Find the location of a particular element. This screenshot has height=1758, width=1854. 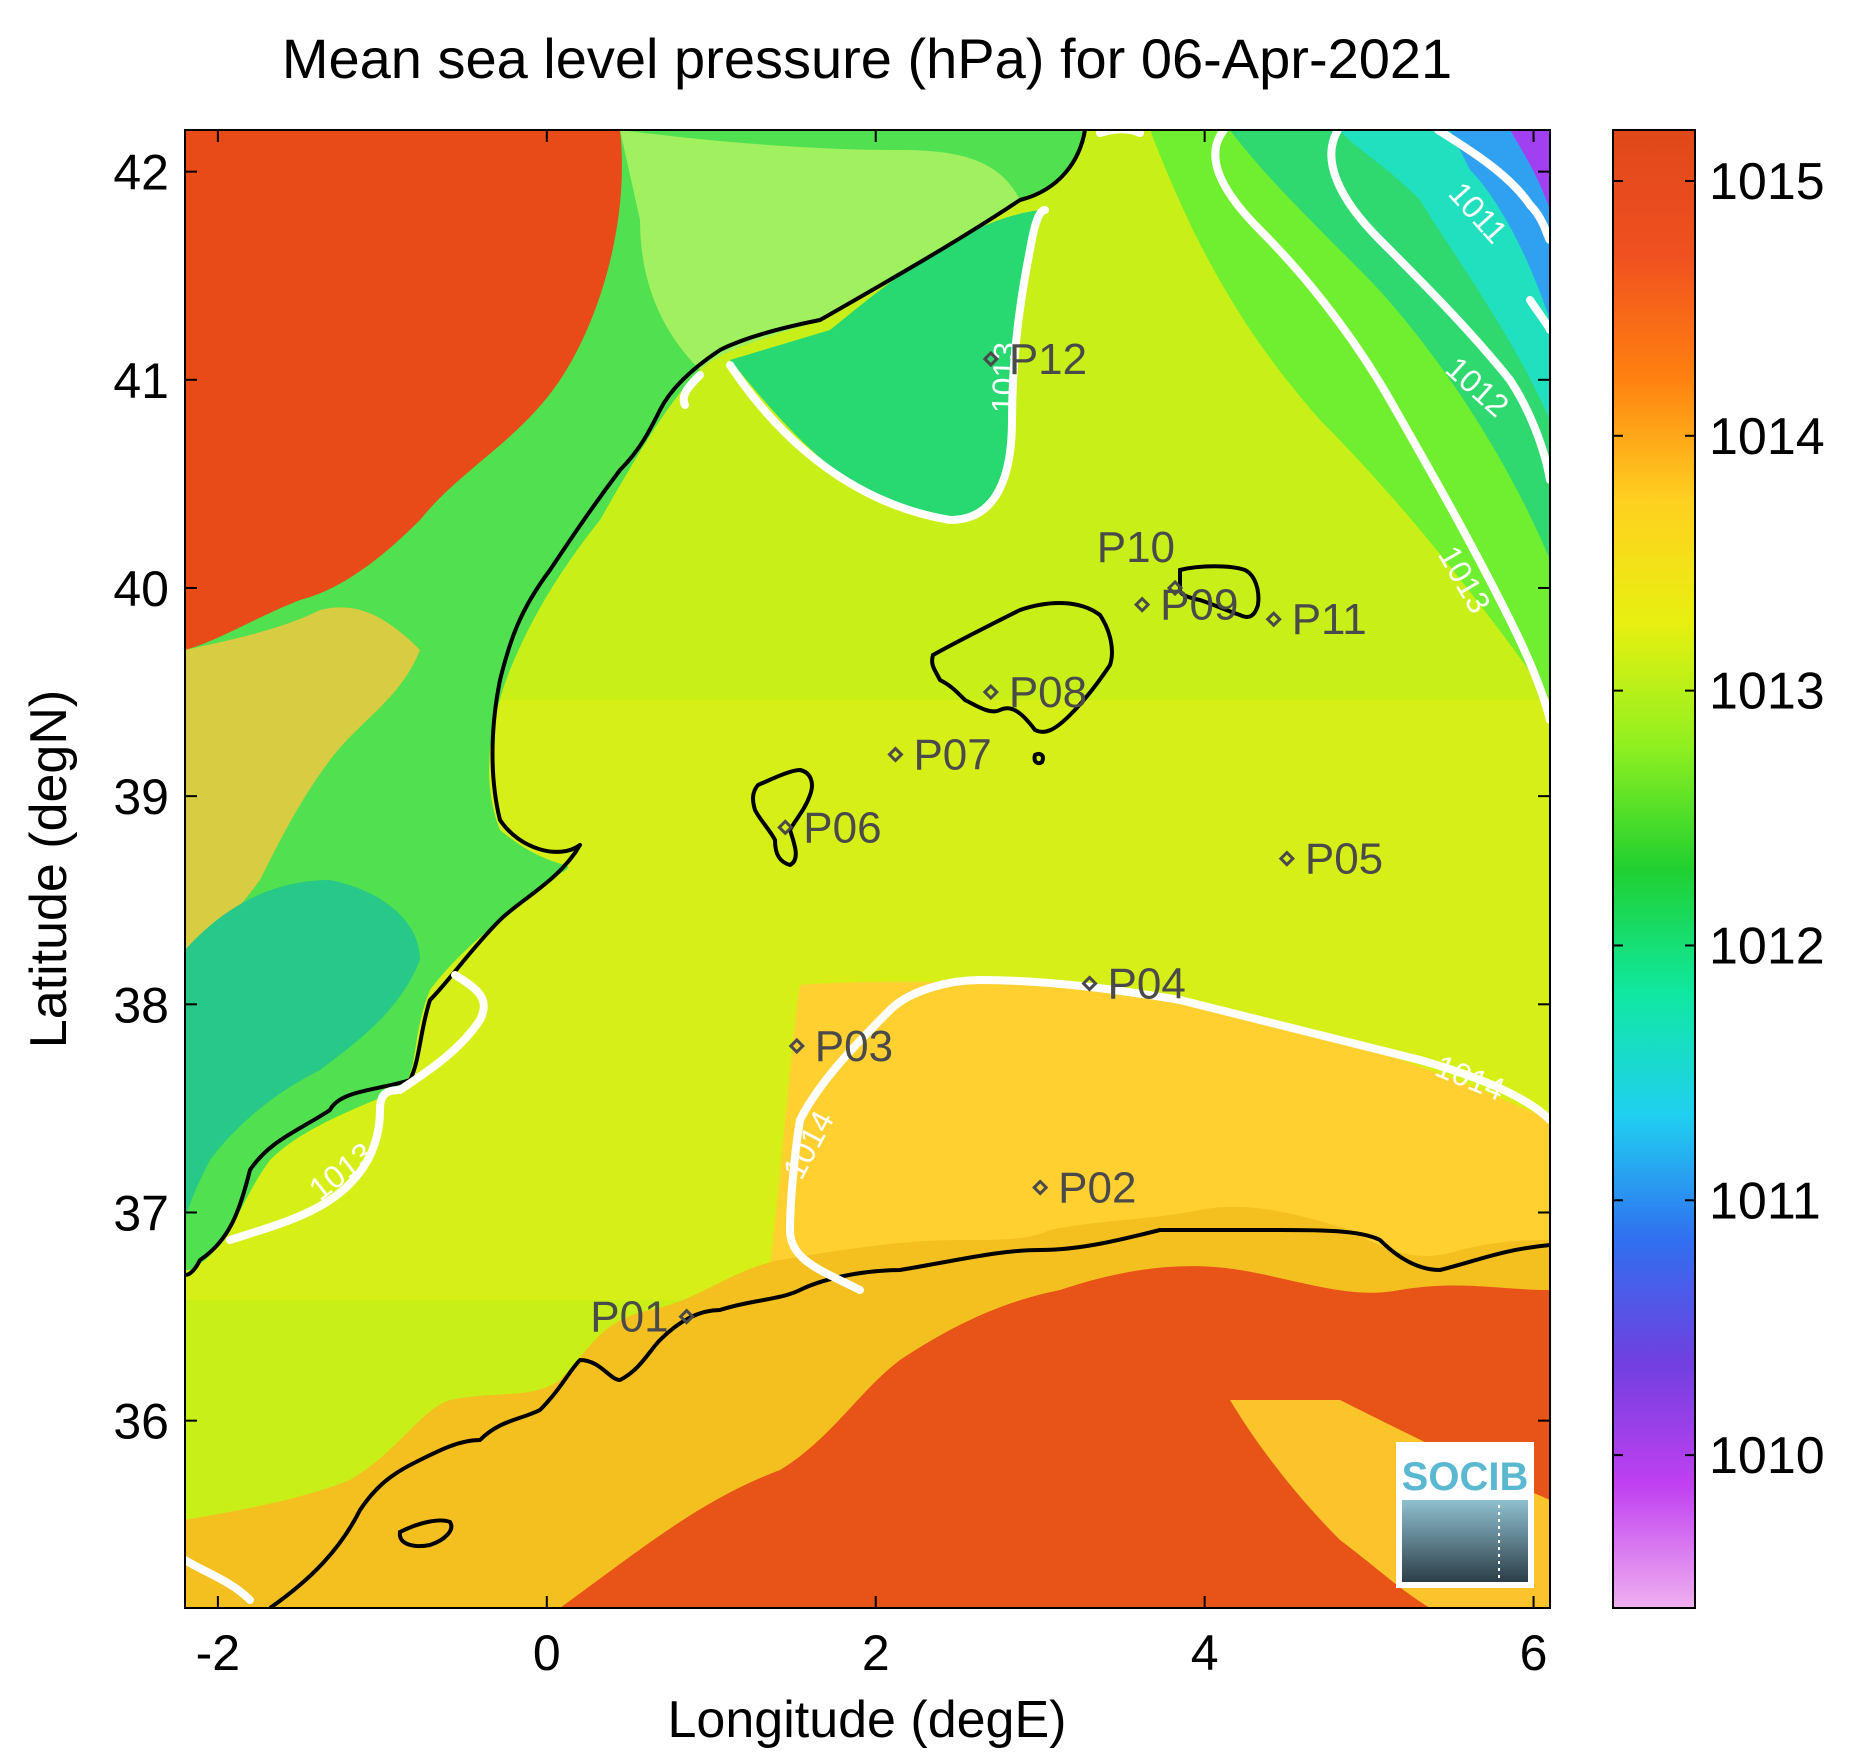

iberia-highlands is located at coordinates (403, 390).